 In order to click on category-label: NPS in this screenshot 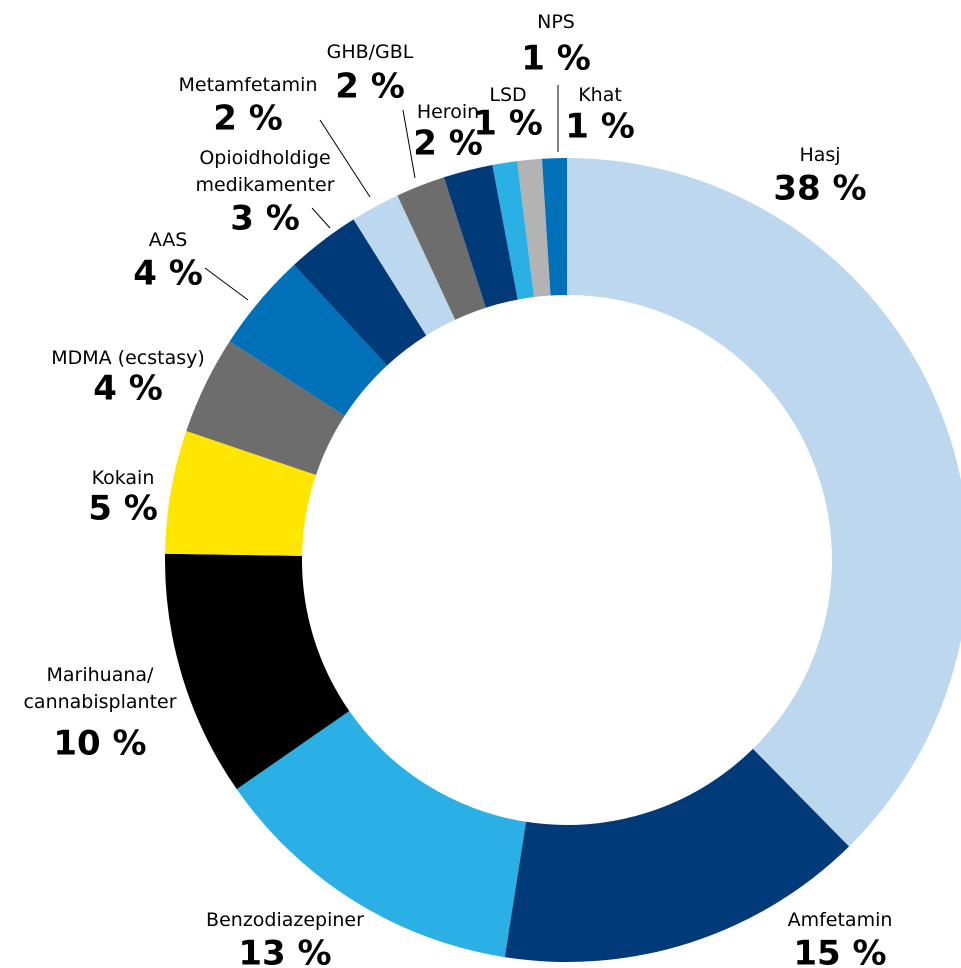, I will do `click(556, 22)`.